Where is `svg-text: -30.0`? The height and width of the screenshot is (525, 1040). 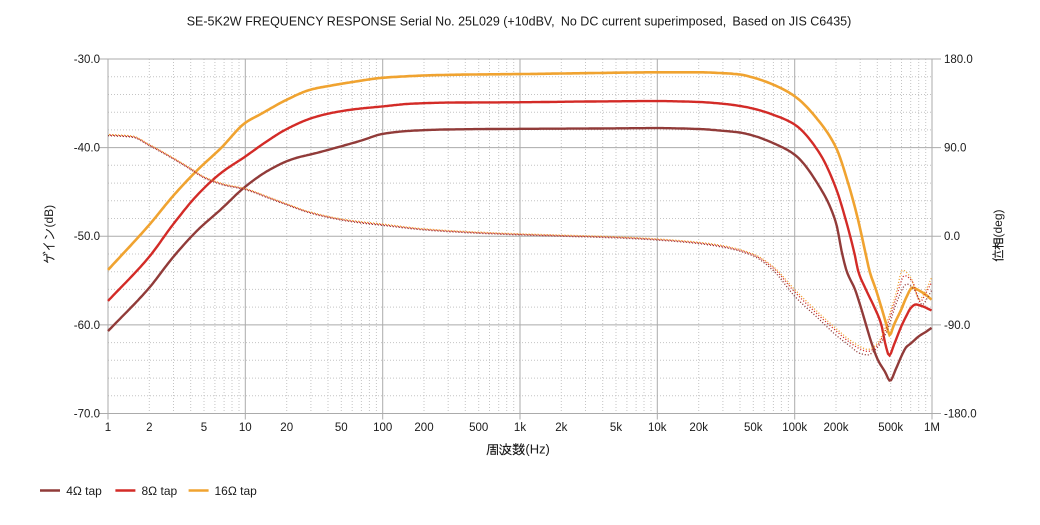 svg-text: -30.0 is located at coordinates (87, 60).